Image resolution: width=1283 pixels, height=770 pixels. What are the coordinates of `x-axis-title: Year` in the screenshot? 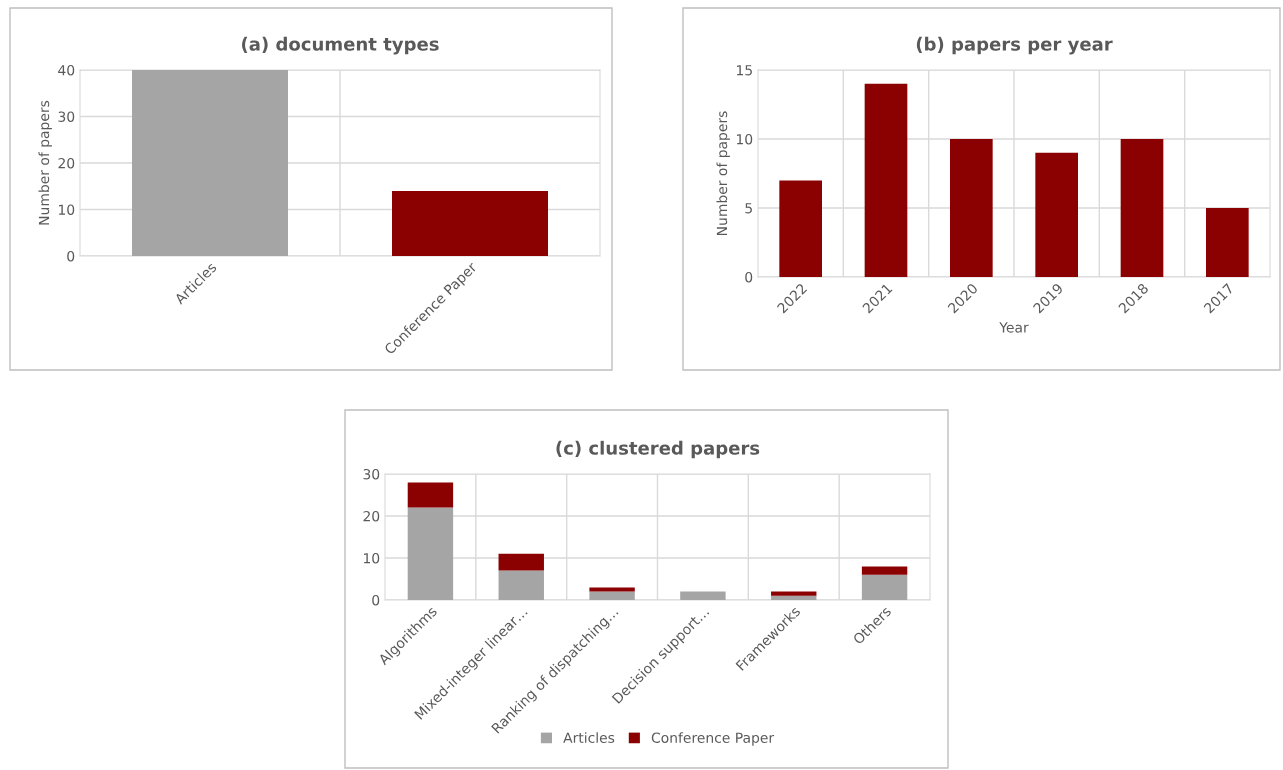 It's located at (1014, 327).